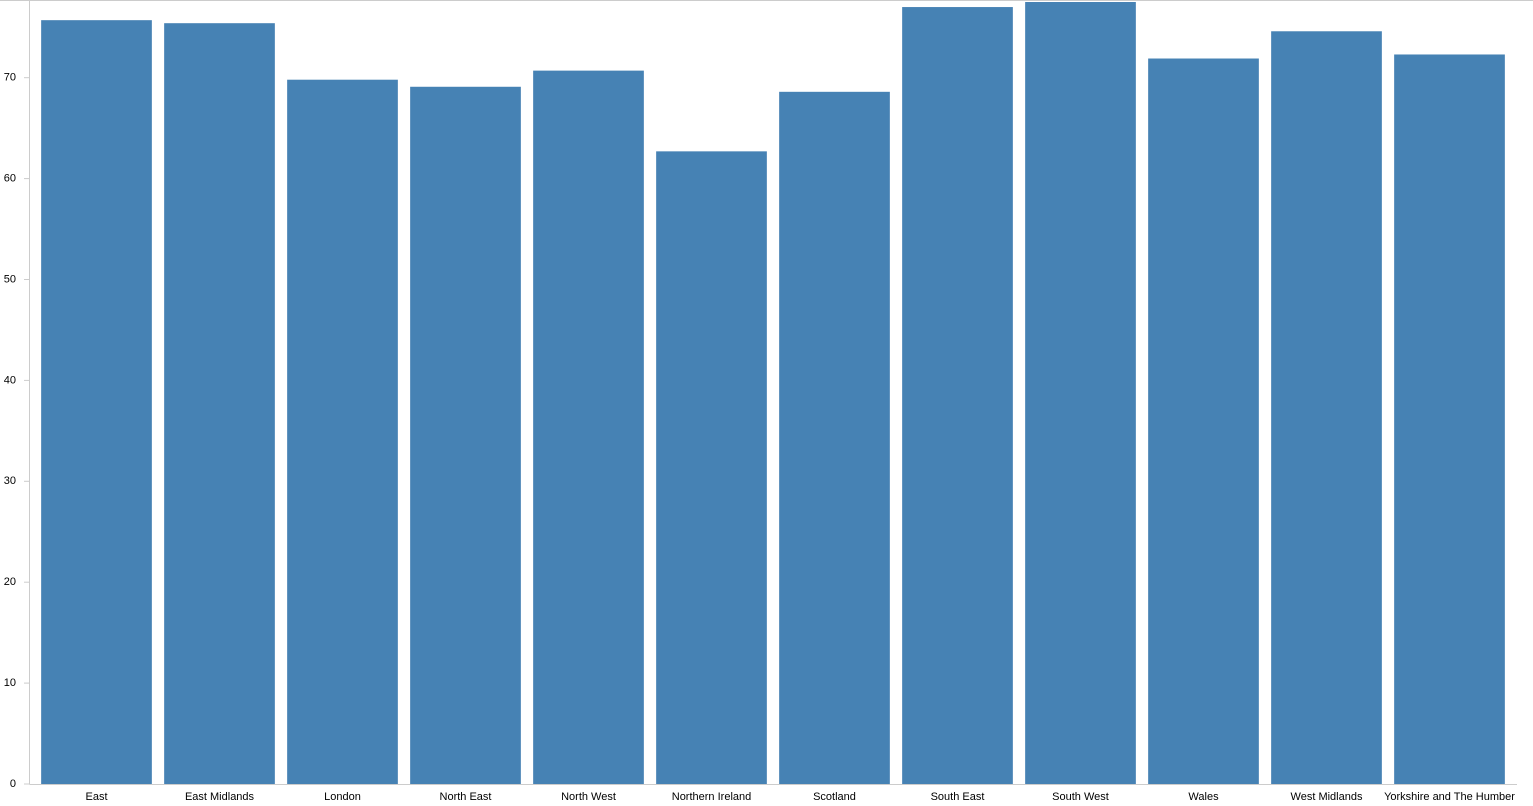 The width and height of the screenshot is (1533, 806). Describe the element at coordinates (10, 78) in the screenshot. I see `y-tick-label: 70` at that location.